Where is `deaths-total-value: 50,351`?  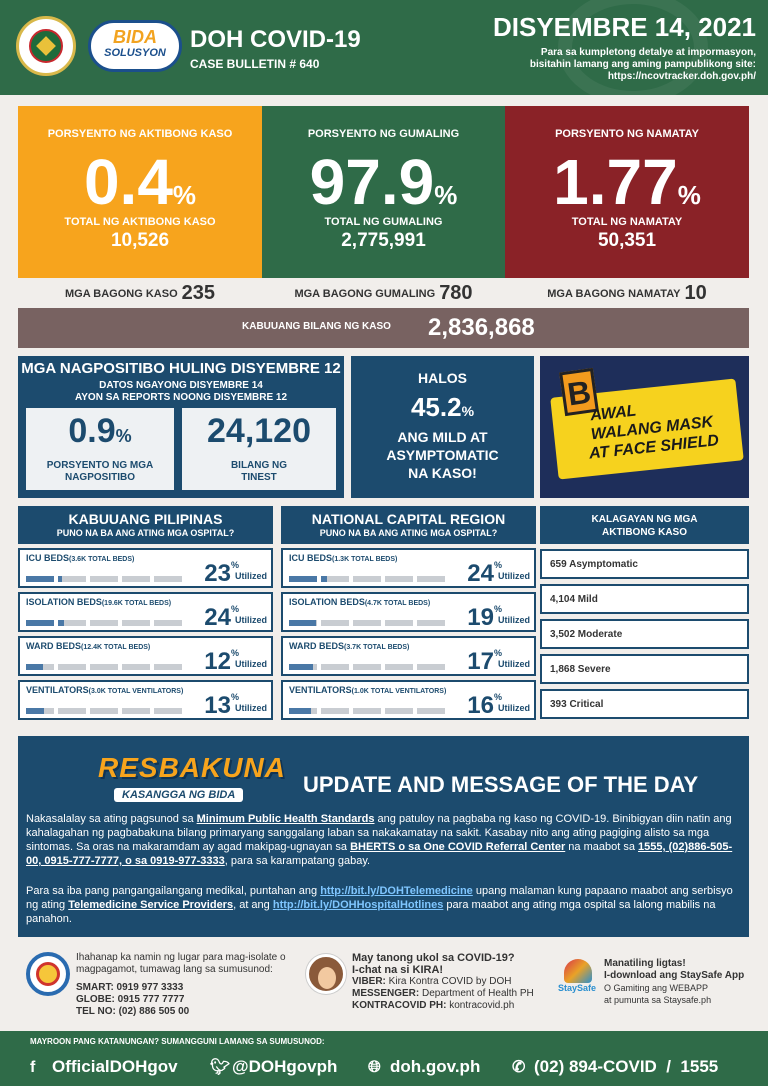 deaths-total-value: 50,351 is located at coordinates (627, 240).